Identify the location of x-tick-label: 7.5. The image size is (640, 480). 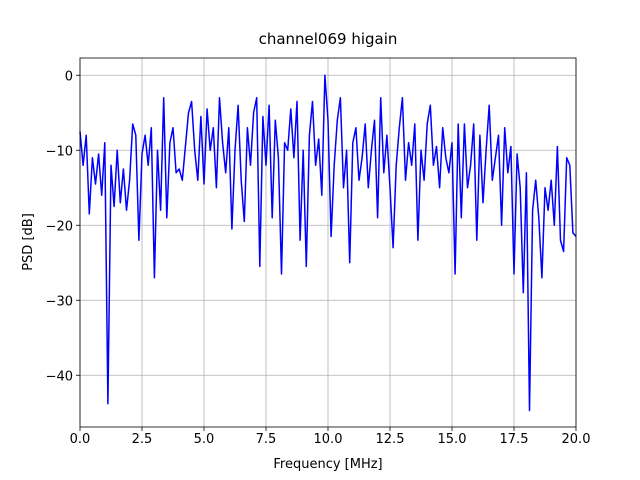
(266, 439).